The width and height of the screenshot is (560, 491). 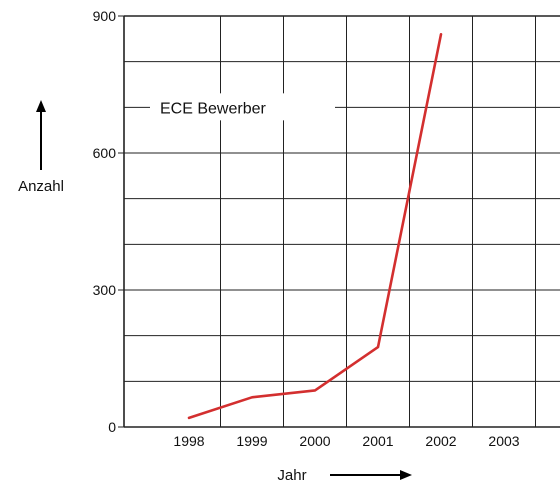 I want to click on x-axis-label: Jahr, so click(x=291, y=475).